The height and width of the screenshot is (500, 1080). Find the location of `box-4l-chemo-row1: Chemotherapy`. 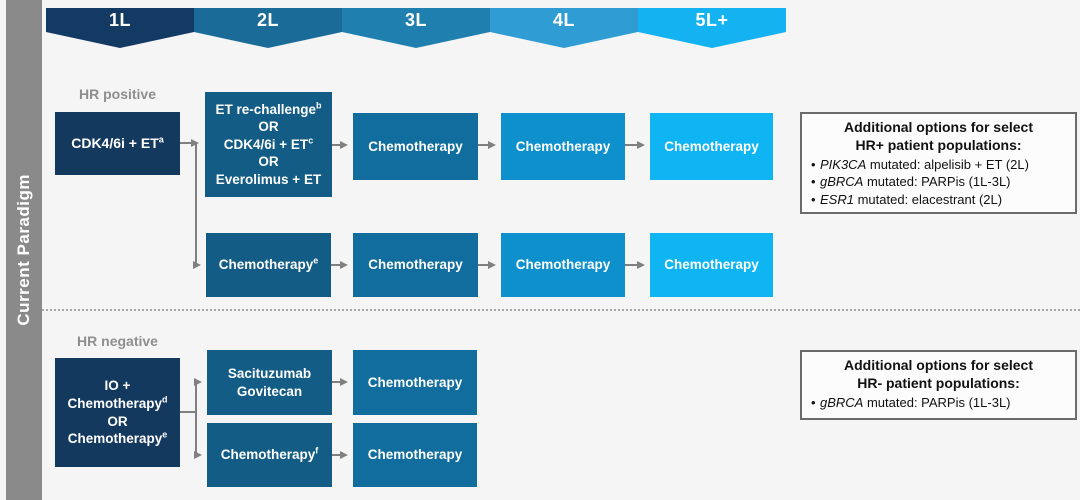

box-4l-chemo-row1: Chemotherapy is located at coordinates (563, 146).